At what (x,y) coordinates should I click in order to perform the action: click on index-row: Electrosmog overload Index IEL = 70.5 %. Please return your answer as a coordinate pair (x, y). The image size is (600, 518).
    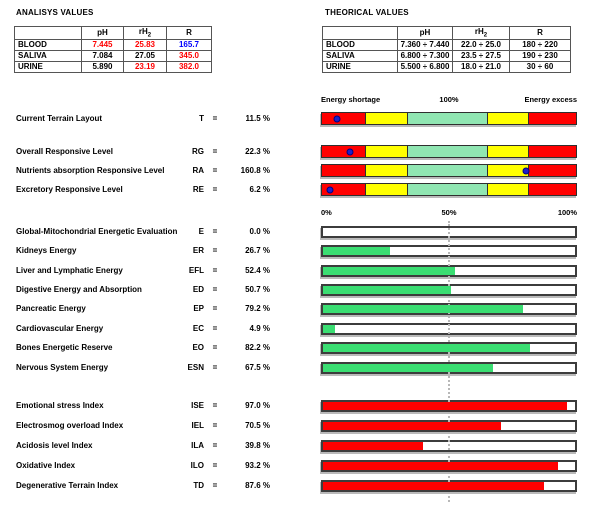
    Looking at the image, I should click on (300, 426).